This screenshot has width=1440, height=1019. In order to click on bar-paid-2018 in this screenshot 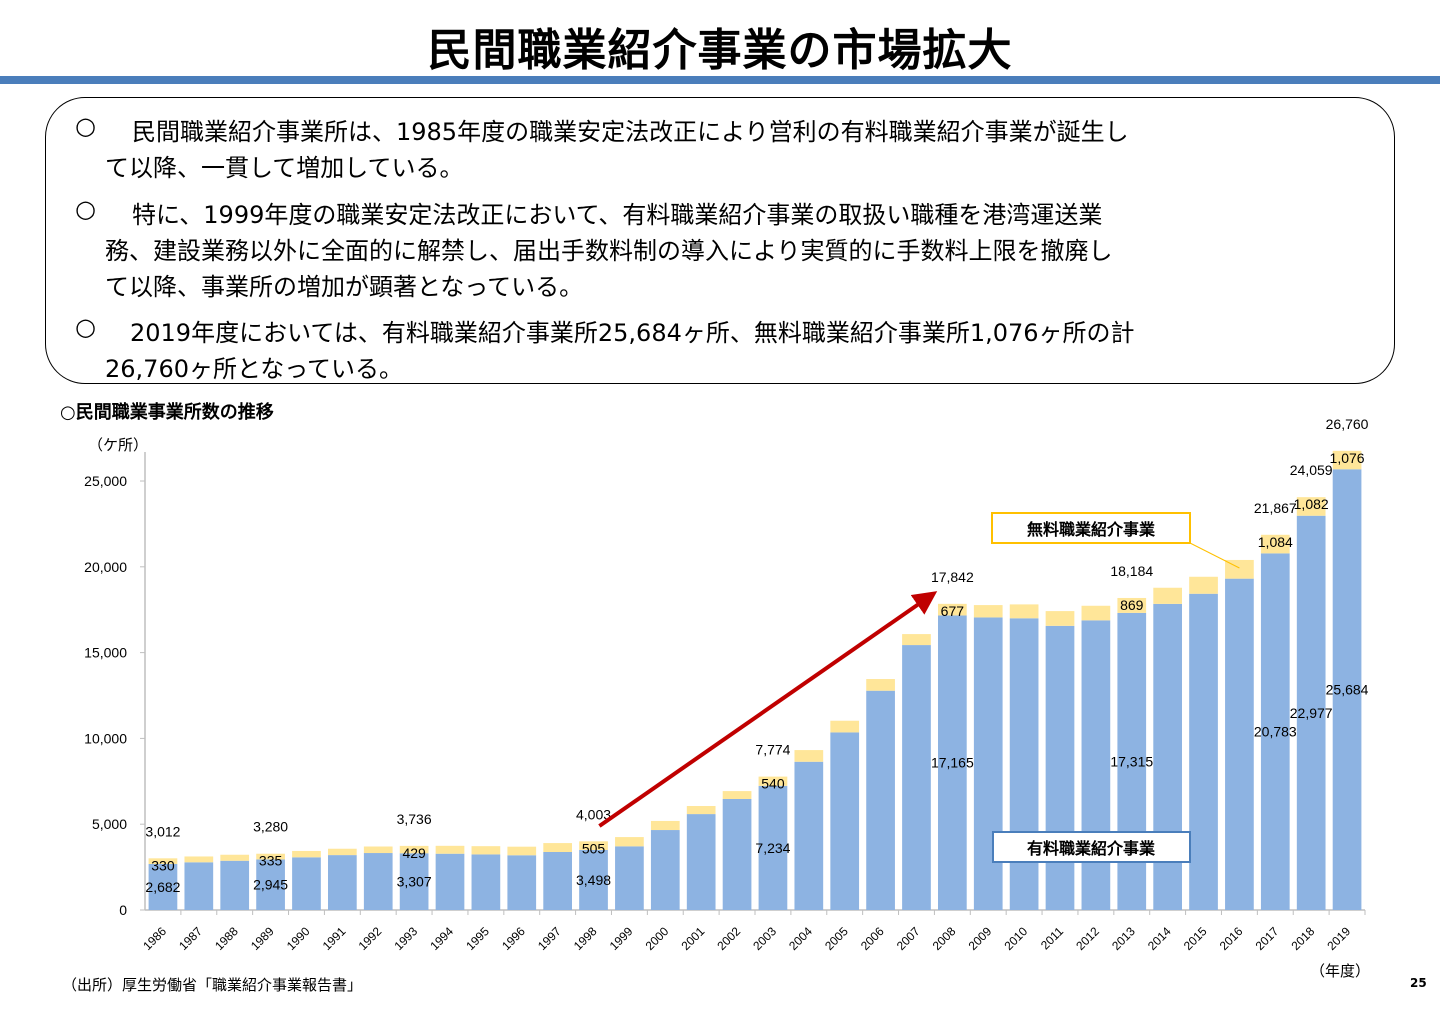, I will do `click(1311, 712)`.